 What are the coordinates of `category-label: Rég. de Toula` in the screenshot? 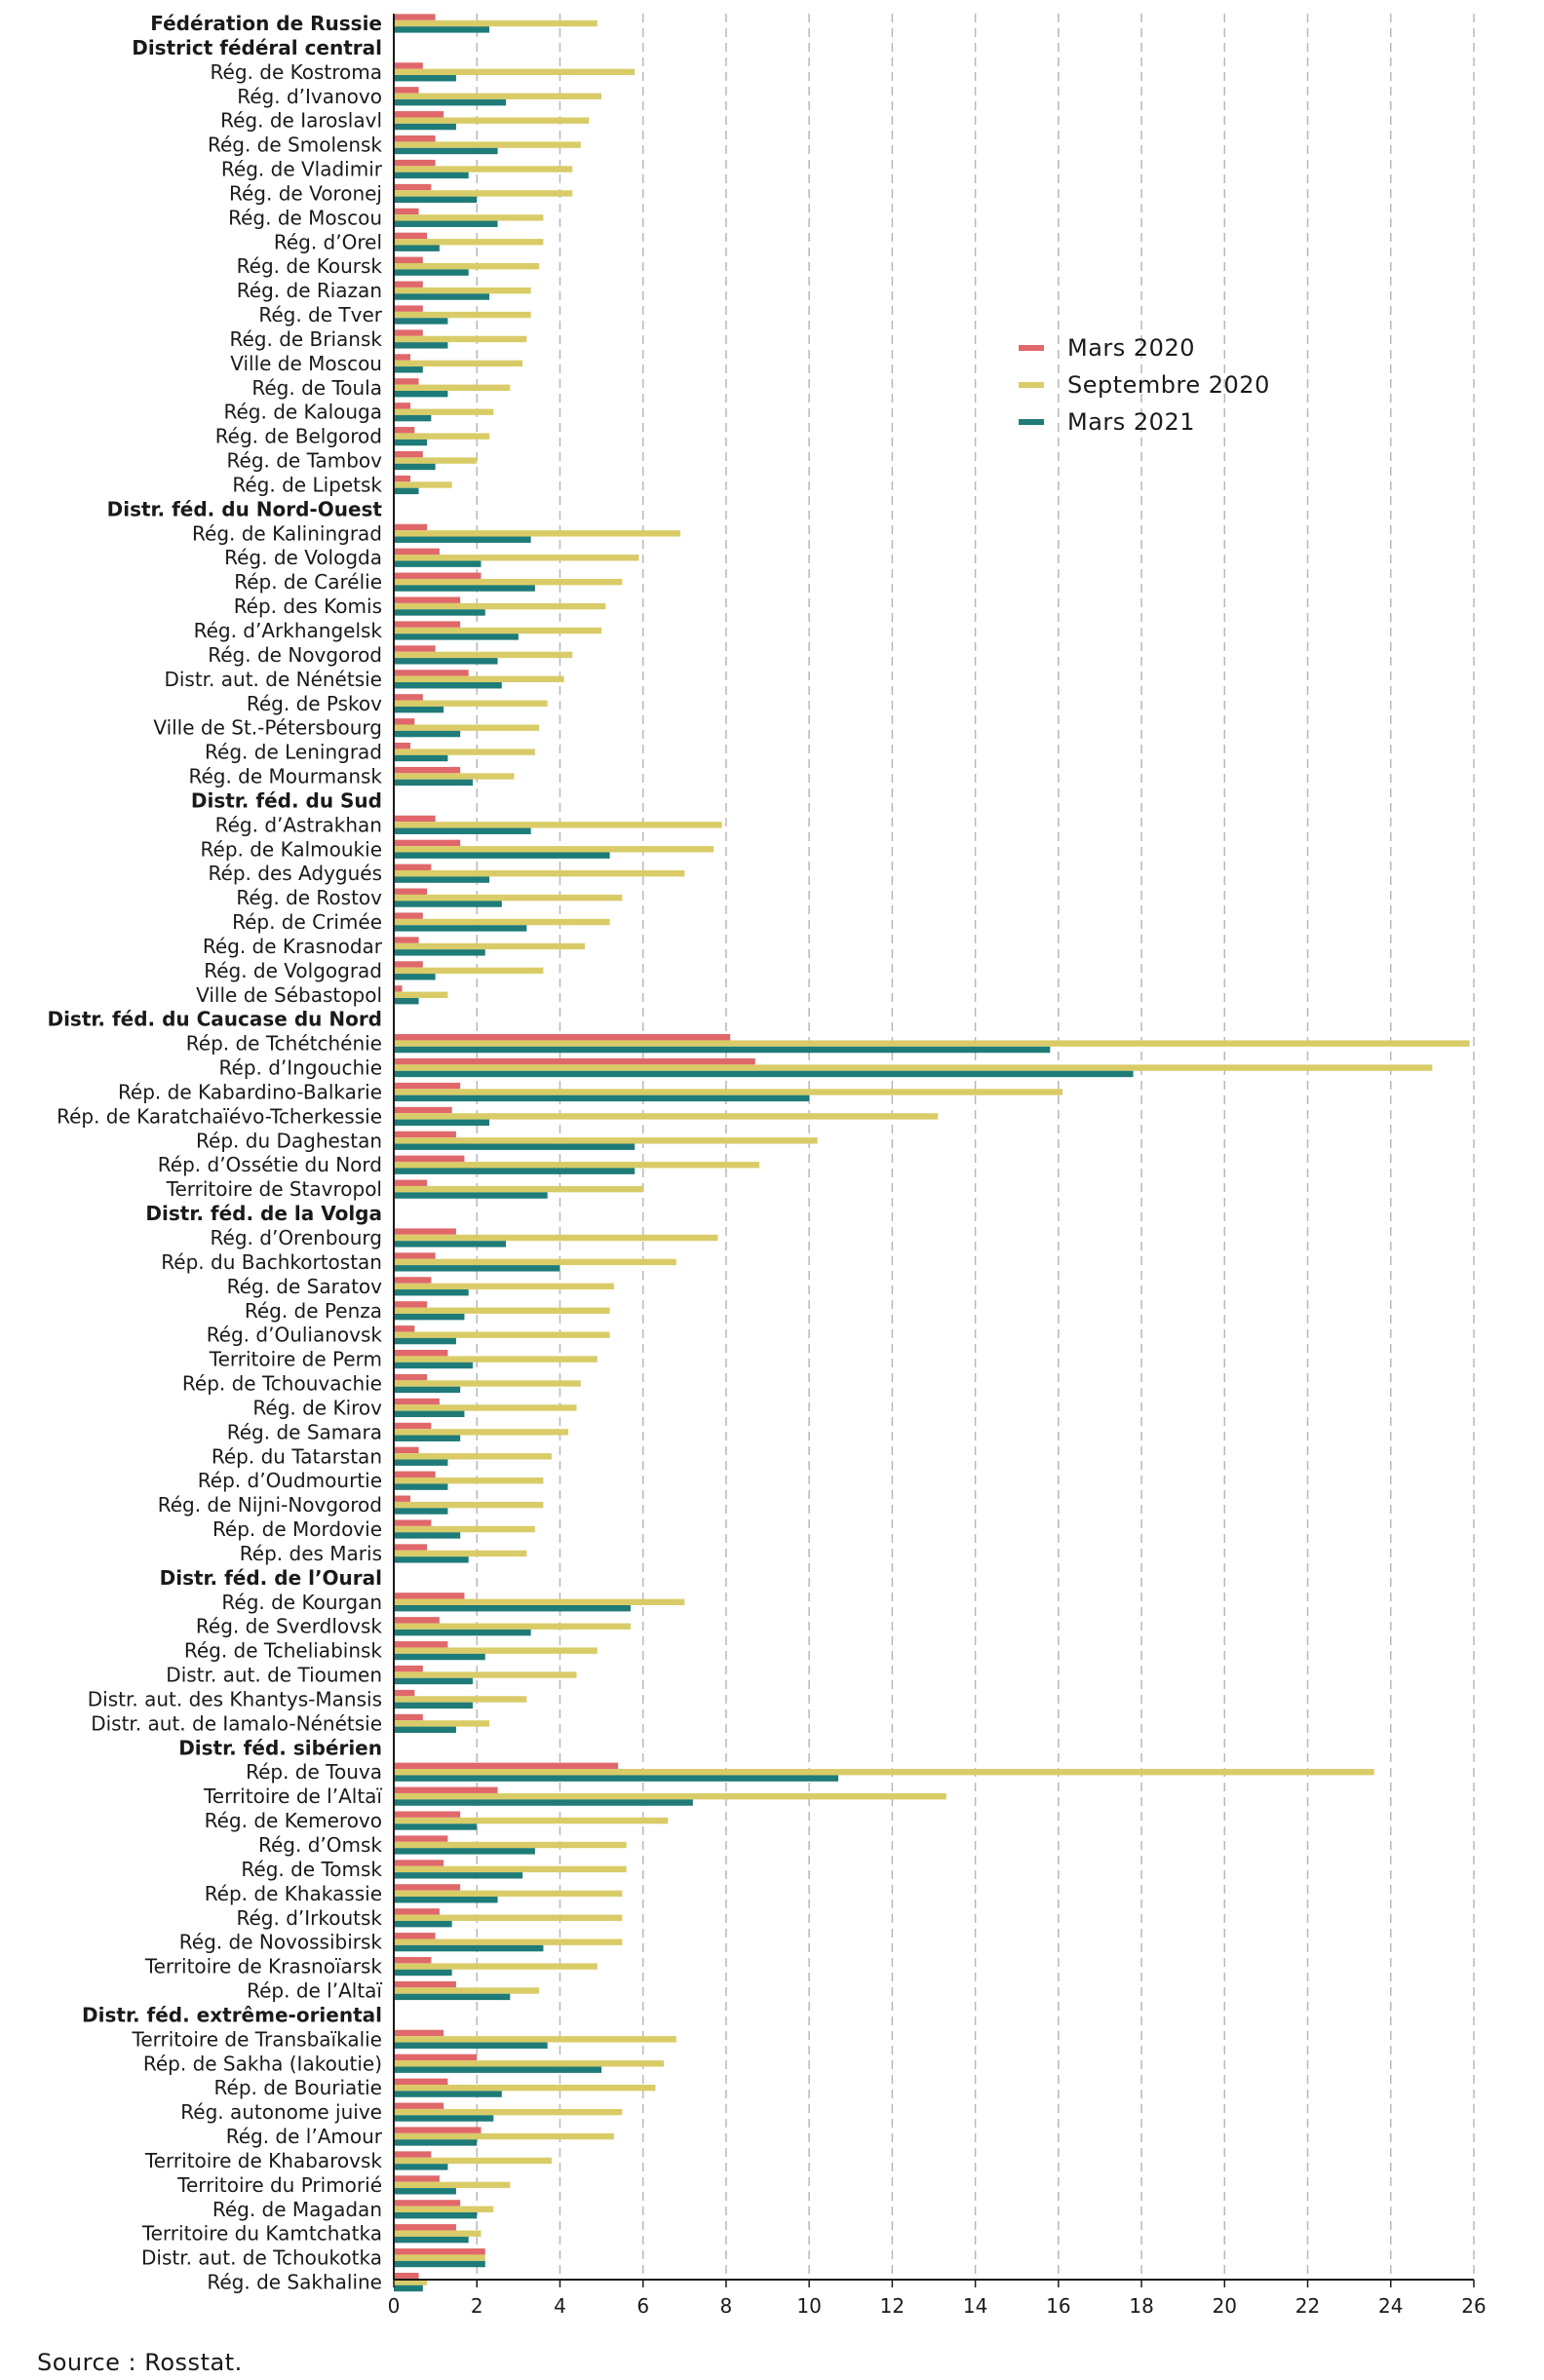 It's located at (316, 388).